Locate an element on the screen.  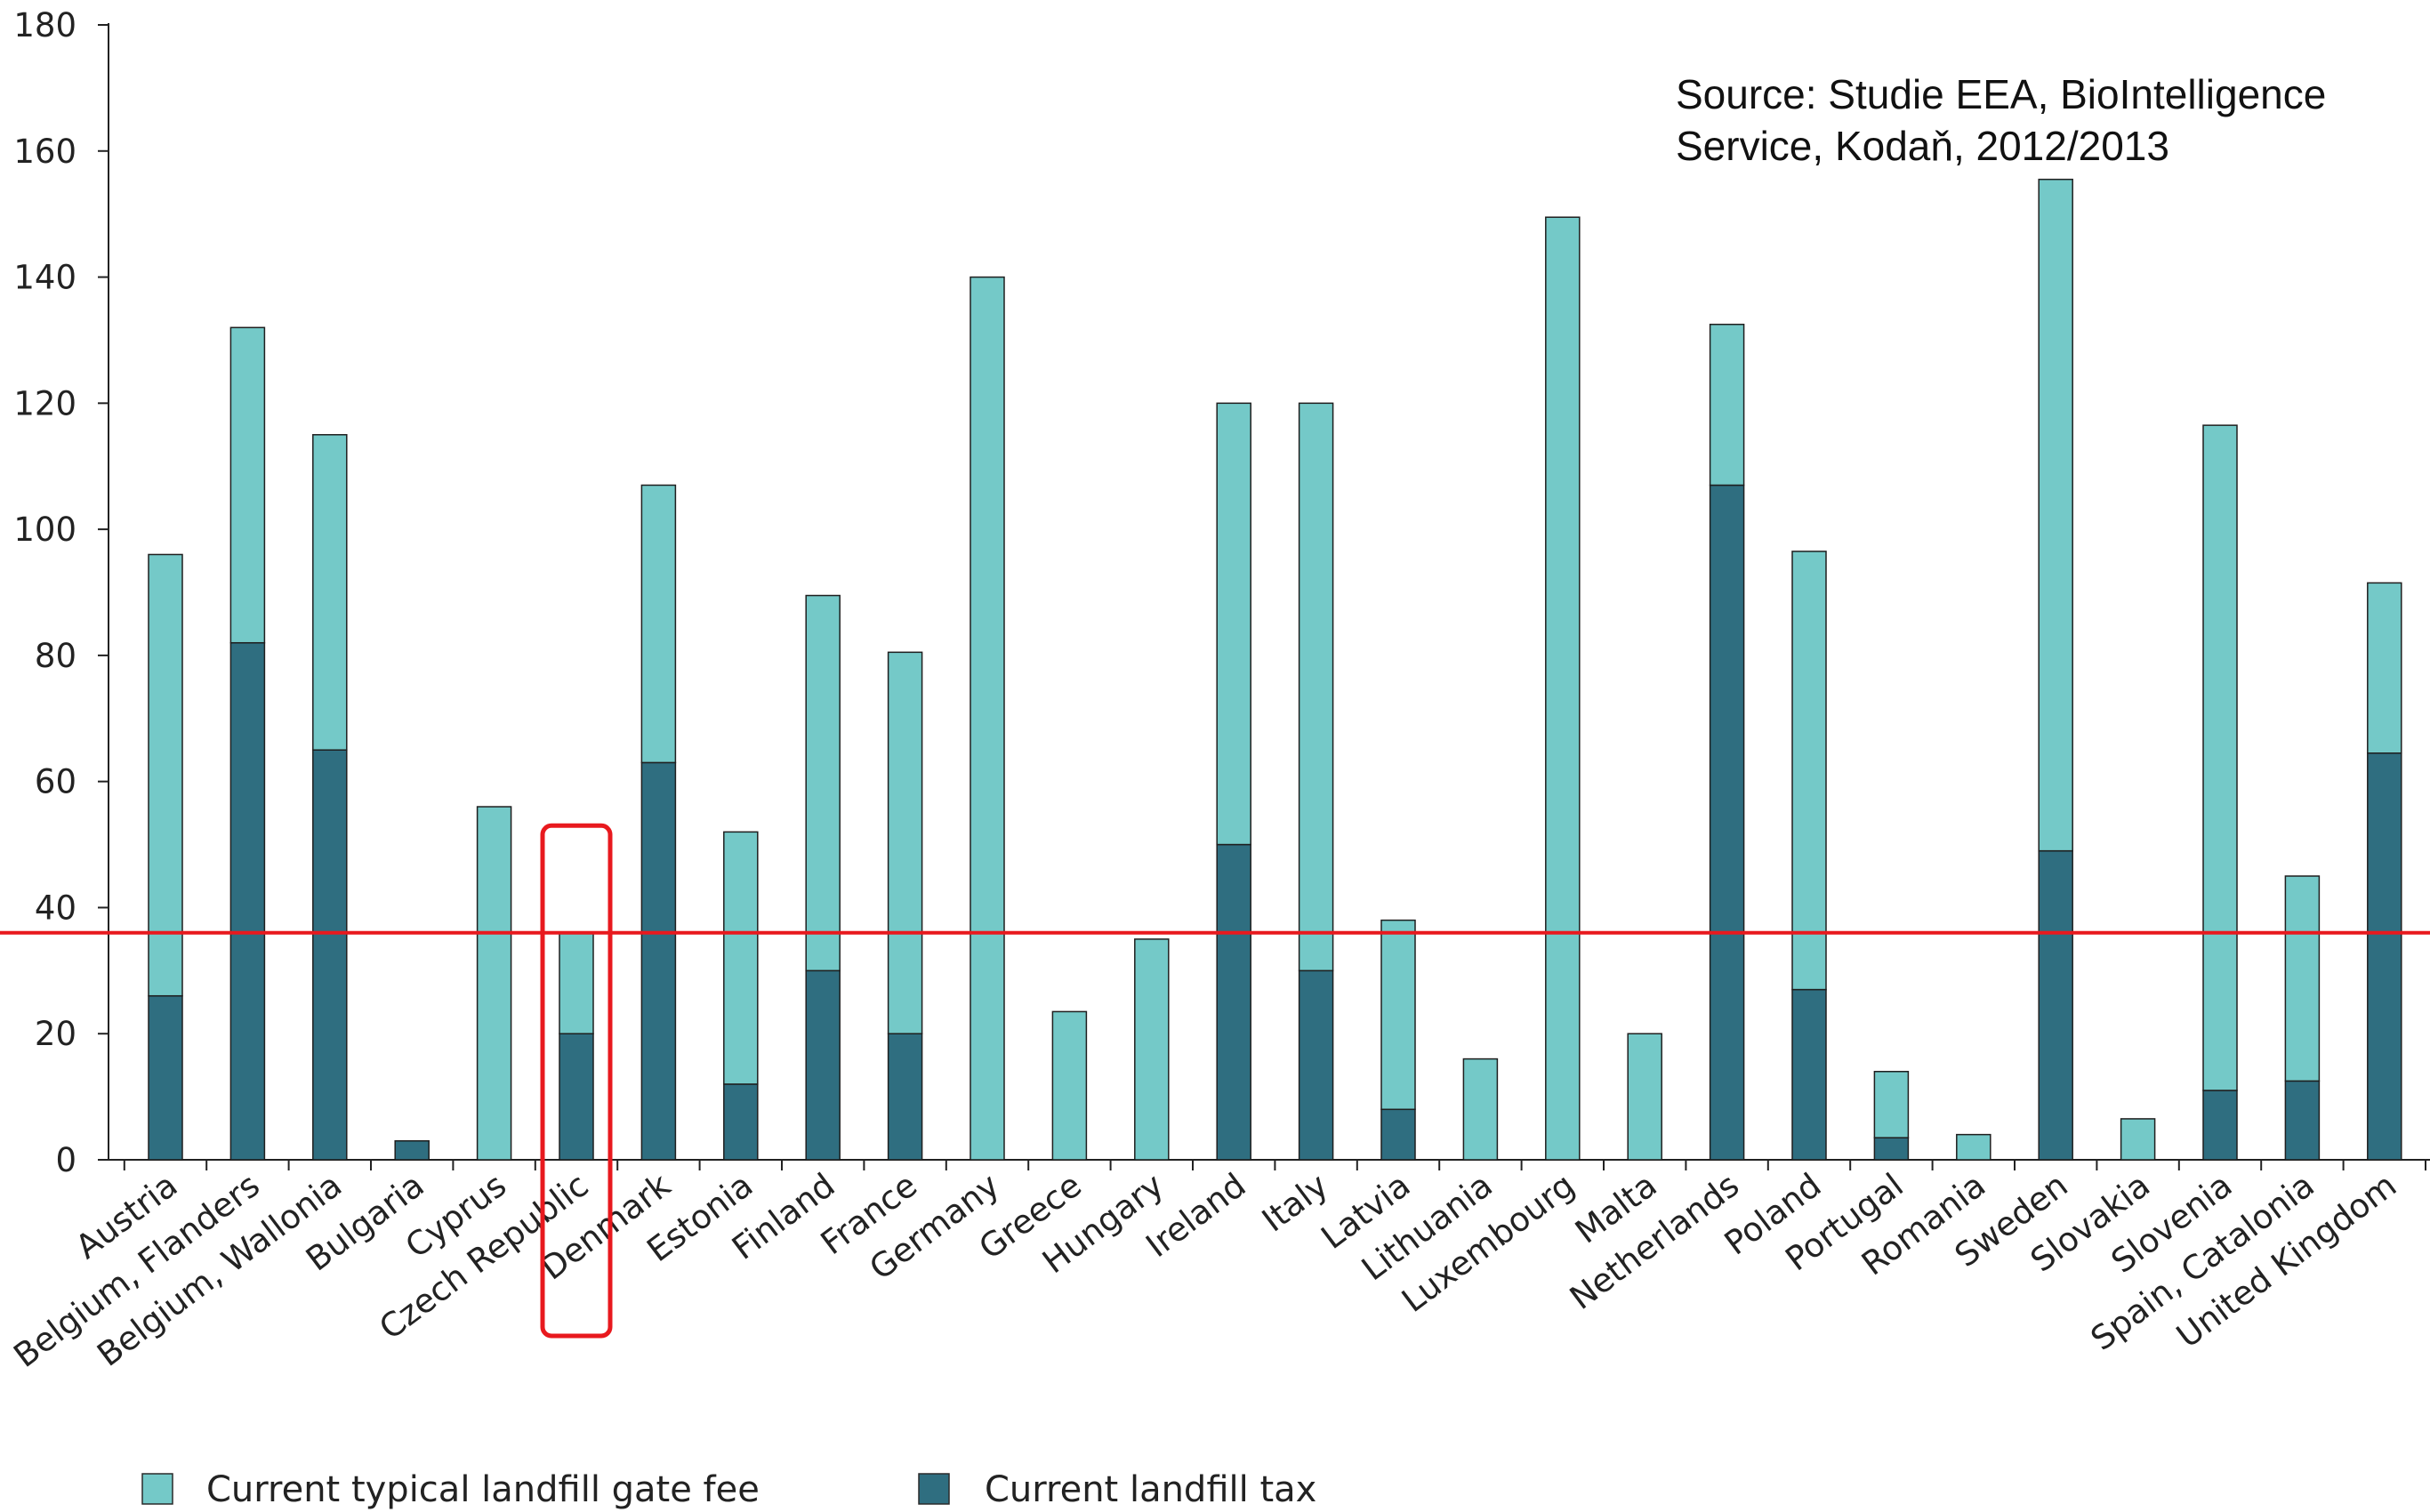
bar-gate-fee-ireland is located at coordinates (1233, 624).